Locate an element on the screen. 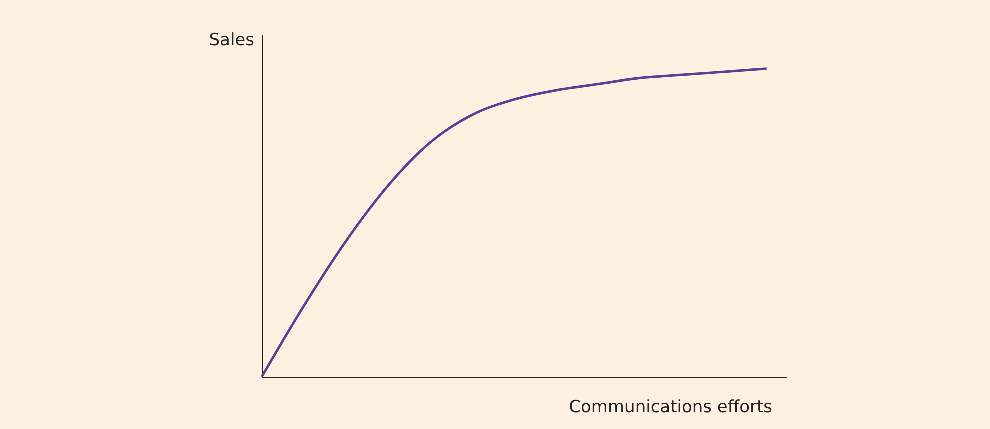  y-axis-title: Sales is located at coordinates (232, 40).